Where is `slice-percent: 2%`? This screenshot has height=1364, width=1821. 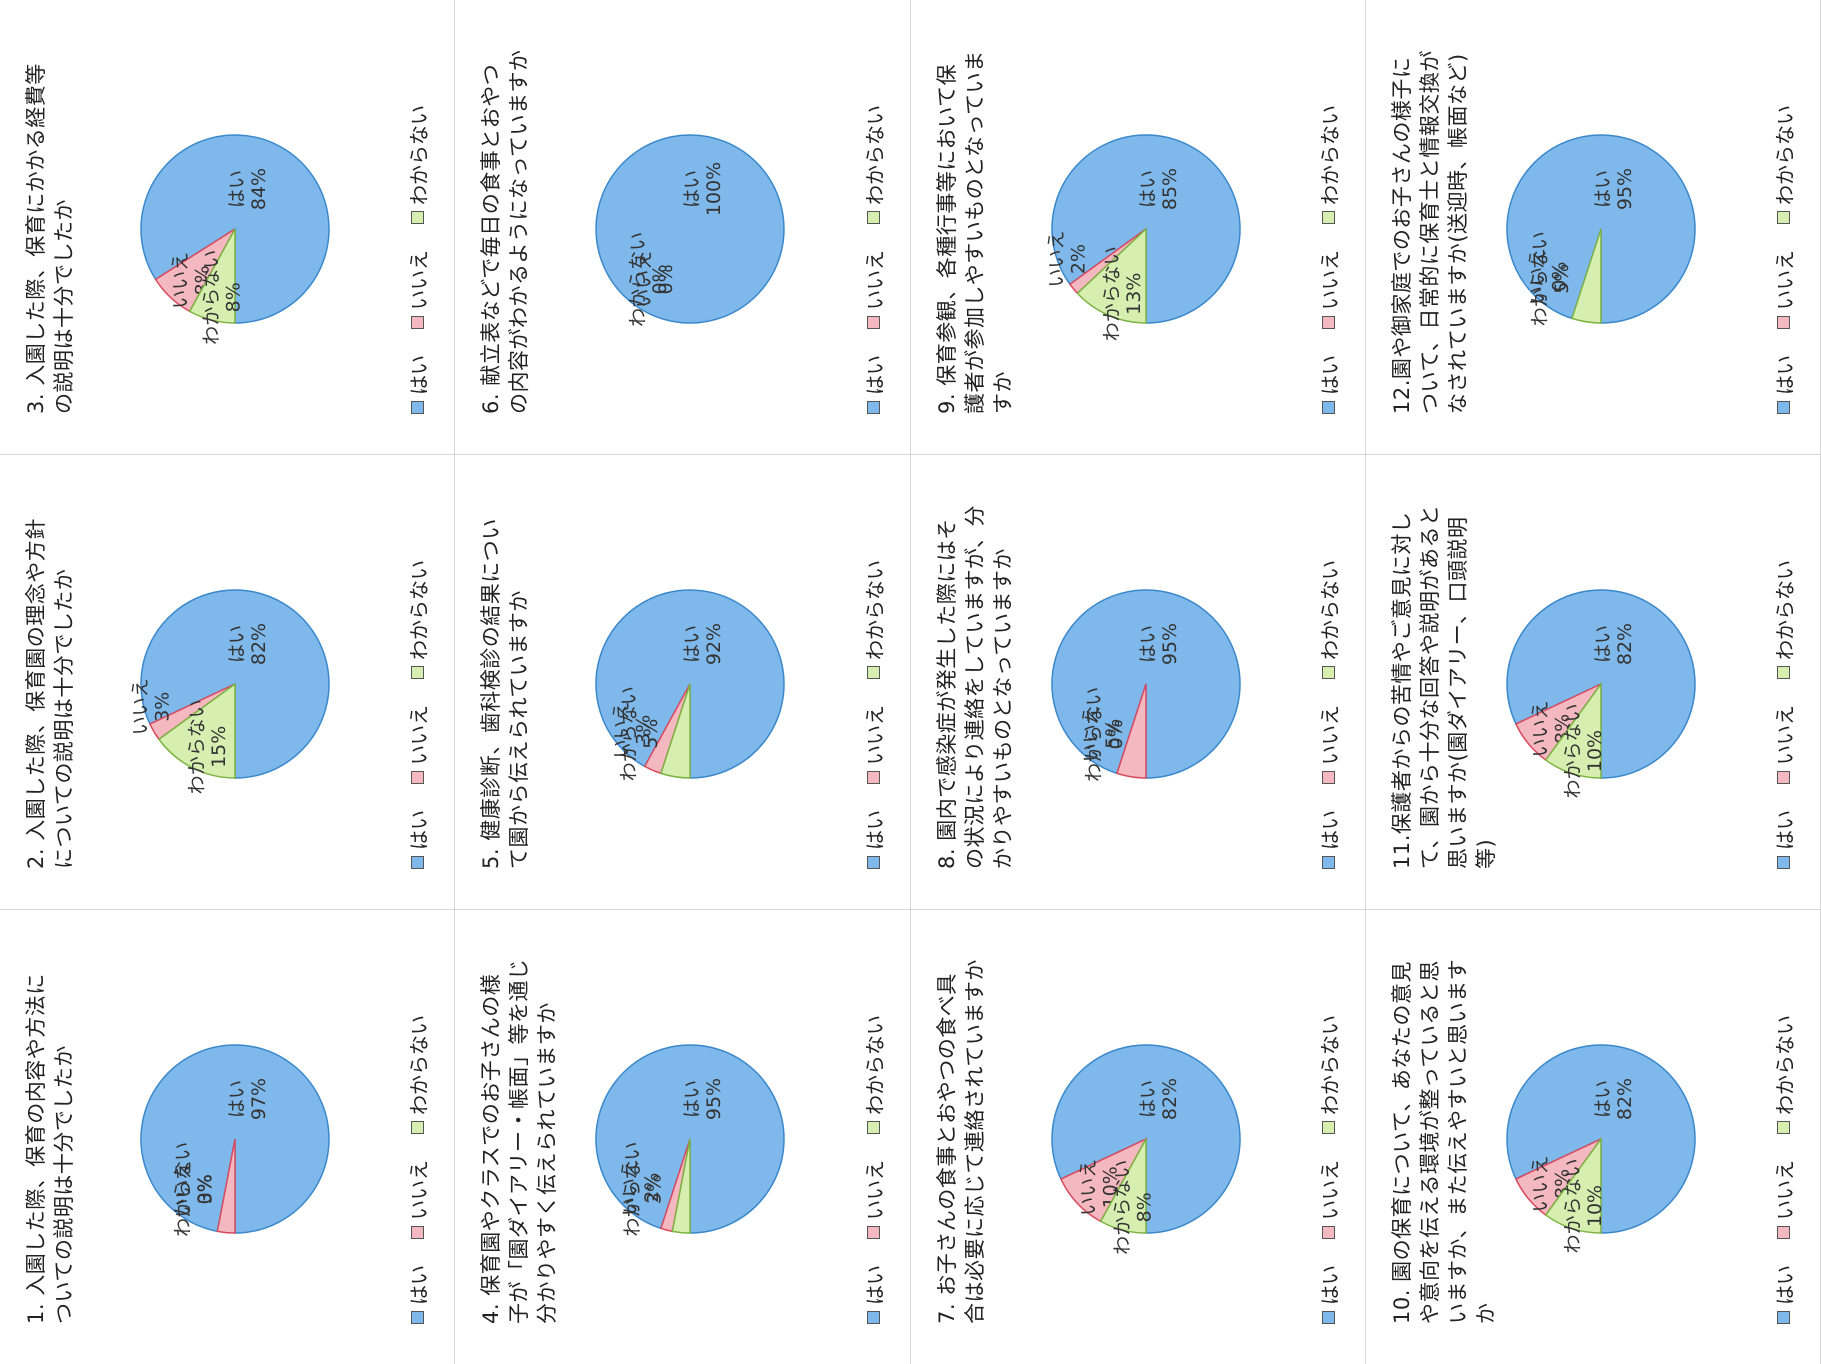
slice-percent: 2% is located at coordinates (652, 1188).